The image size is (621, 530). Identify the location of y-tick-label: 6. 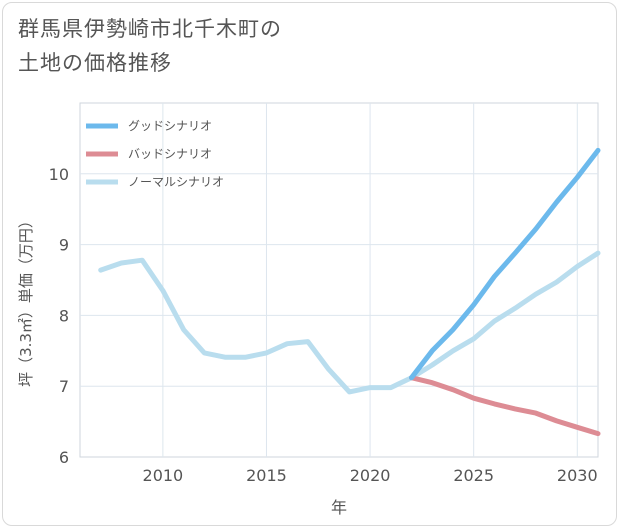
(64, 457).